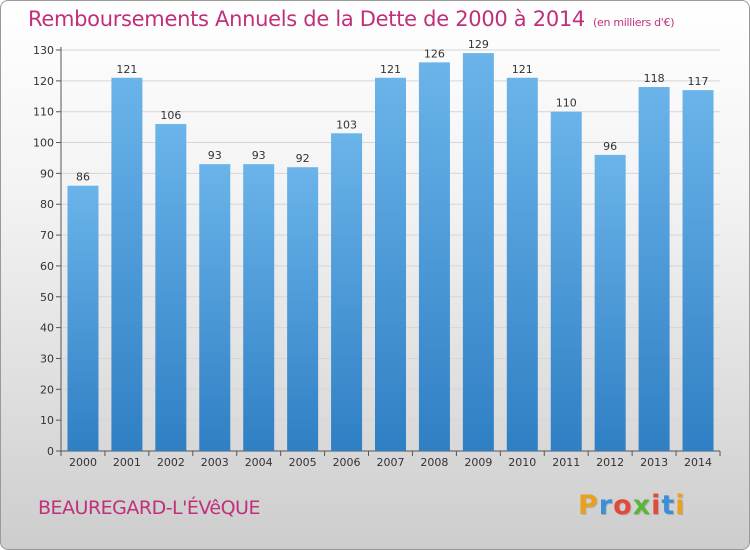 This screenshot has height=550, width=750. What do you see at coordinates (43, 81) in the screenshot?
I see `y-tick-label: 120` at bounding box center [43, 81].